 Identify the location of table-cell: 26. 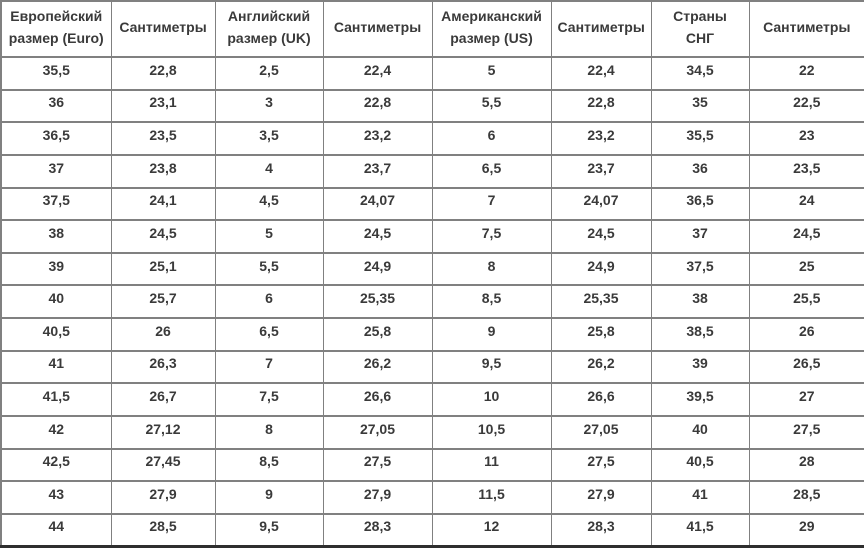
(806, 334).